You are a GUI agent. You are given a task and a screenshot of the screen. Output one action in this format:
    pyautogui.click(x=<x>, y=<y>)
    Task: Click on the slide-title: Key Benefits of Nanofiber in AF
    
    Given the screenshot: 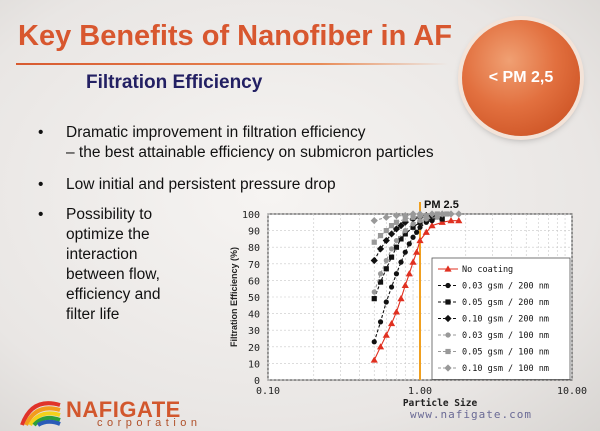 What is the action you would take?
    pyautogui.click(x=235, y=36)
    